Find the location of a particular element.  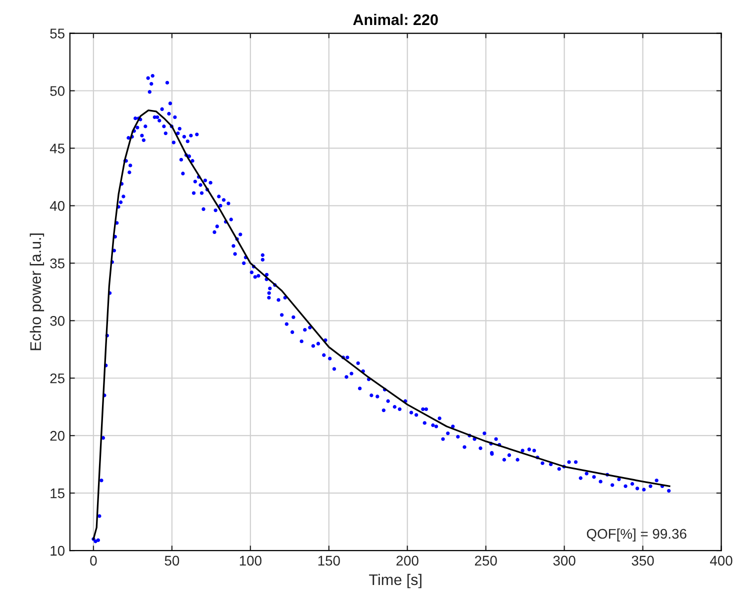

y-tick-label: 30 is located at coordinates (57, 321).